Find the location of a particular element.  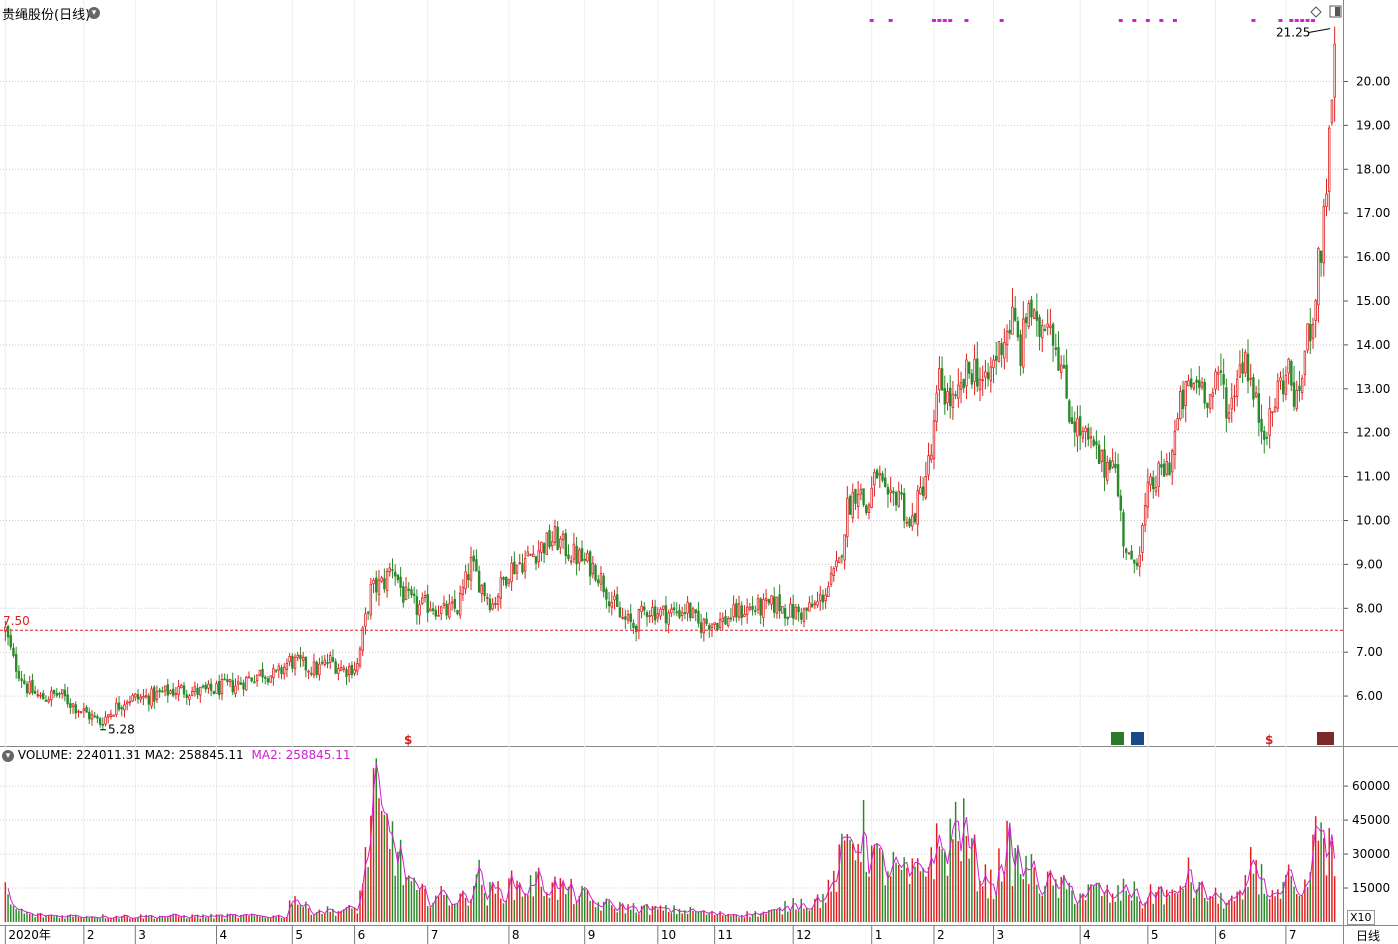

volume-dropdown-icon: ▾ is located at coordinates (8, 755).